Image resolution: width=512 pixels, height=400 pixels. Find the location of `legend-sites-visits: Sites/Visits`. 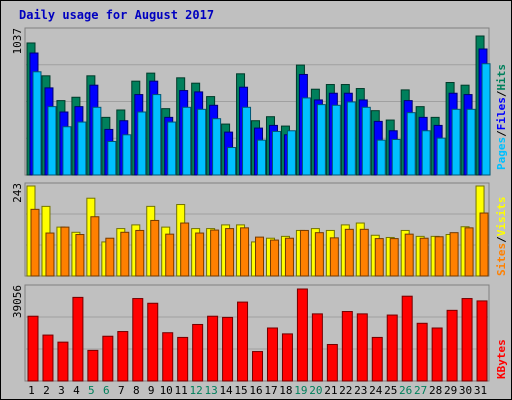

legend-sites-visits: Sites/Visits is located at coordinates (501, 237).